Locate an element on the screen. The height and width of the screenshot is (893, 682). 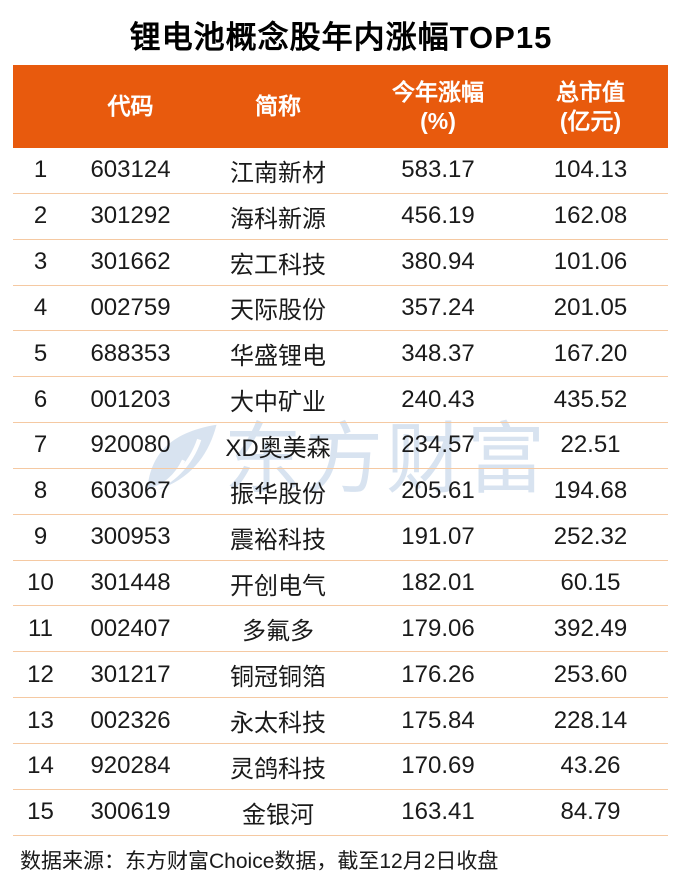
cell-ytd-gain: 348.37 is located at coordinates (438, 353).